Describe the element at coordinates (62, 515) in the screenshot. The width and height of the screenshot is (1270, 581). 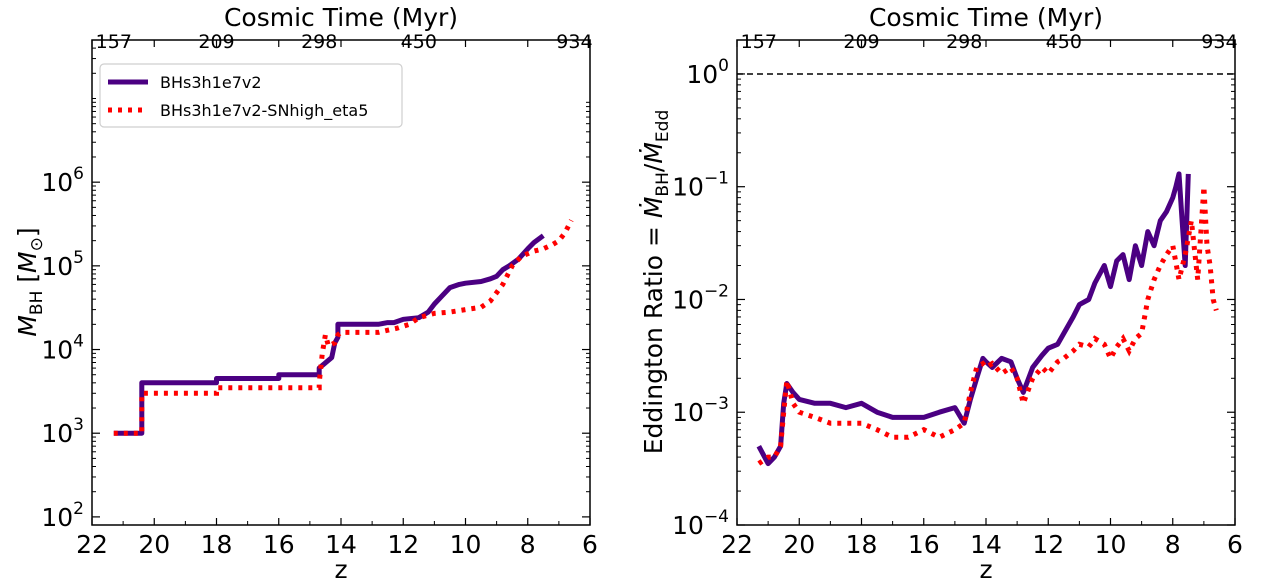
I see `y-tick-label: 10²` at that location.